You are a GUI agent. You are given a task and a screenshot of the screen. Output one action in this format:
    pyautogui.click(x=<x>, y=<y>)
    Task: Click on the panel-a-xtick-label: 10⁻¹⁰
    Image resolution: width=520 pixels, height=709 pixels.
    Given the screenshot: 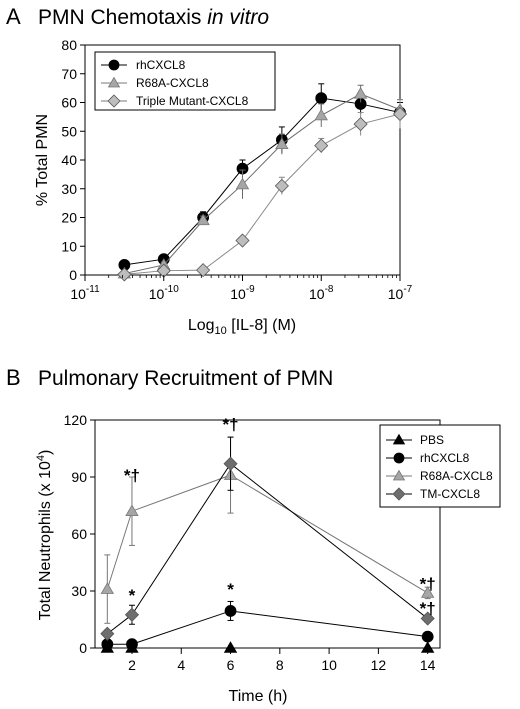 What is the action you would take?
    pyautogui.click(x=164, y=293)
    